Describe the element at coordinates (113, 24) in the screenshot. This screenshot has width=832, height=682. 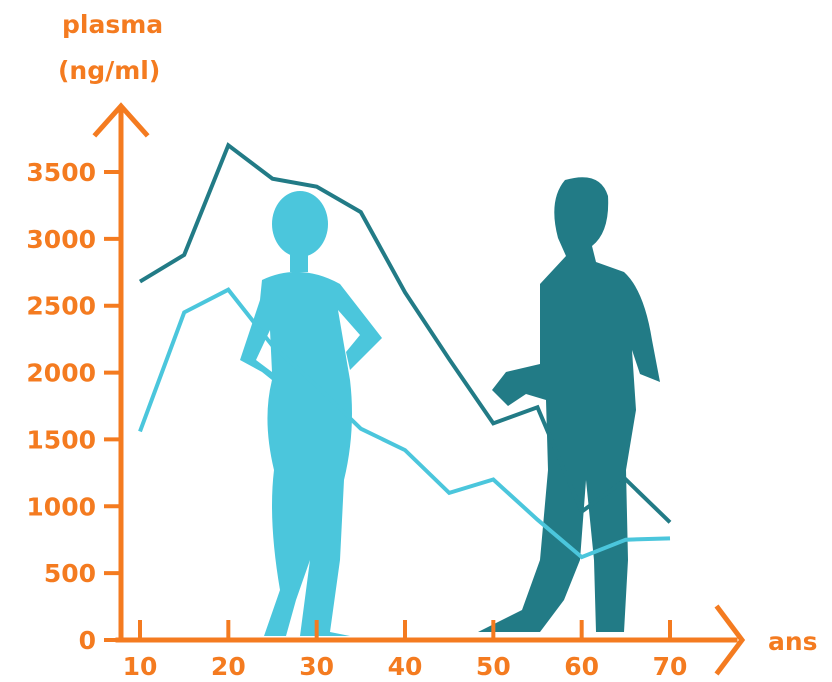
I see `y-axis-label-line1: plasma` at that location.